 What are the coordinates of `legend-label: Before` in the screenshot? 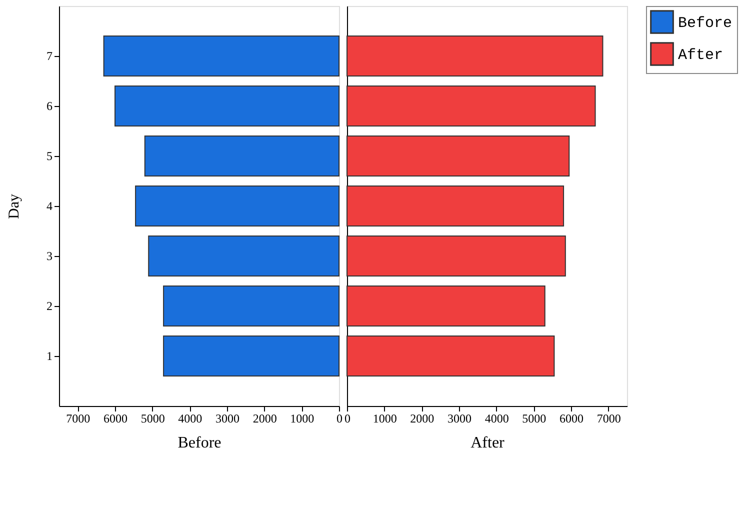 It's located at (705, 23).